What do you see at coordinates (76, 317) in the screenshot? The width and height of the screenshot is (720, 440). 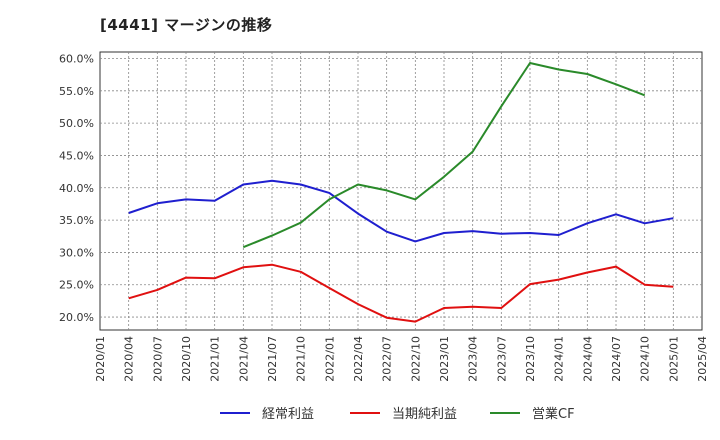 I see `y-tick-label: 20.0%` at bounding box center [76, 317].